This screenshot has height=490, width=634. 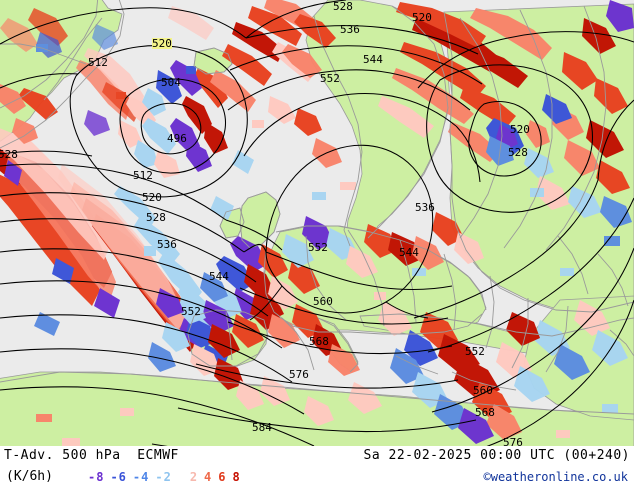 What do you see at coordinates (317, 446) in the screenshot?
I see `footer-divider` at bounding box center [317, 446].